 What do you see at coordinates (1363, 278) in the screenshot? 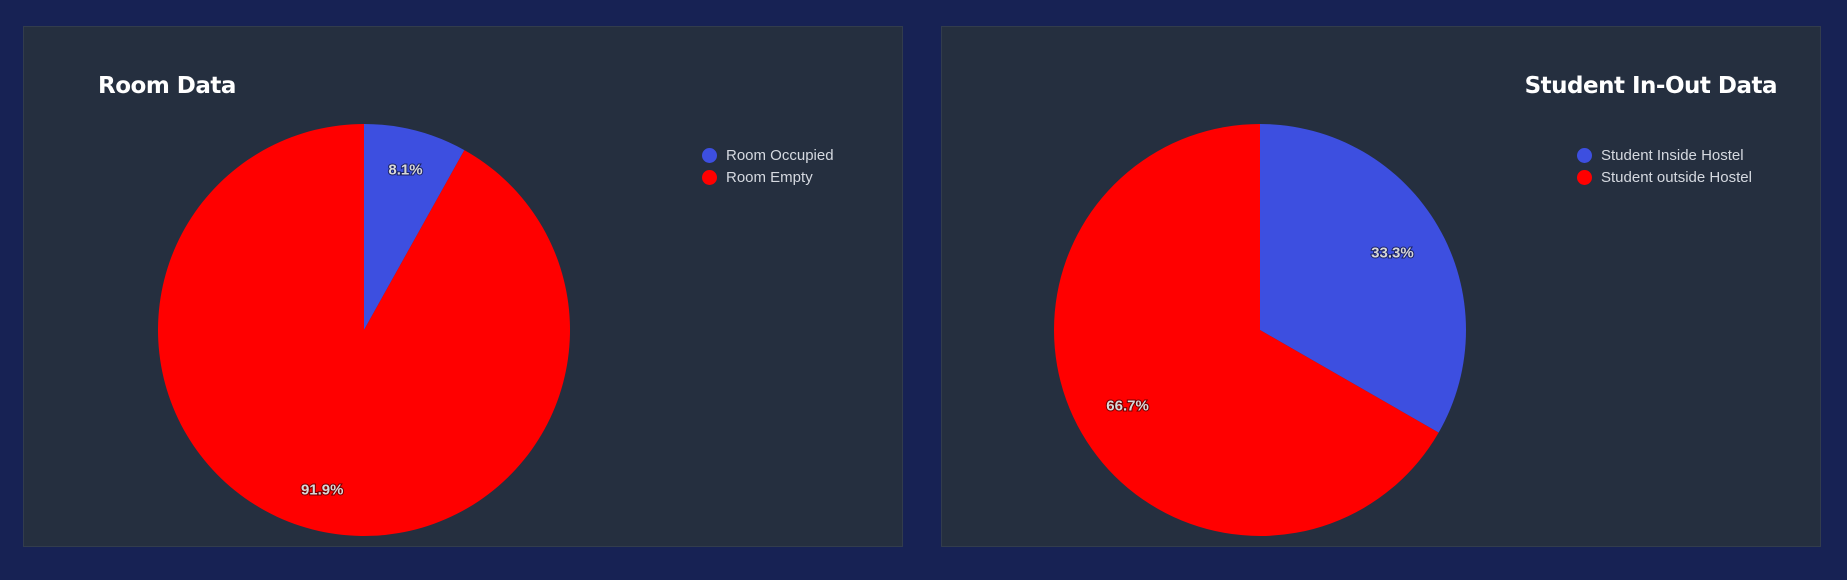
I see `pie-slice-student-inside` at bounding box center [1363, 278].